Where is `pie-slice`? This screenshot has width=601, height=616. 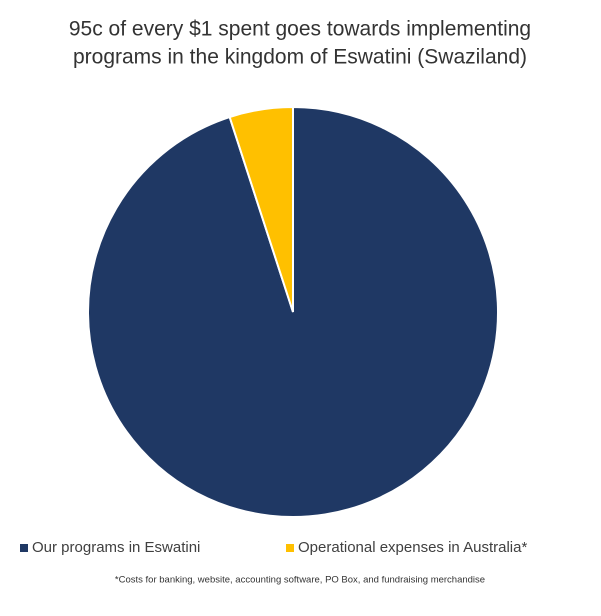 pie-slice is located at coordinates (261, 209).